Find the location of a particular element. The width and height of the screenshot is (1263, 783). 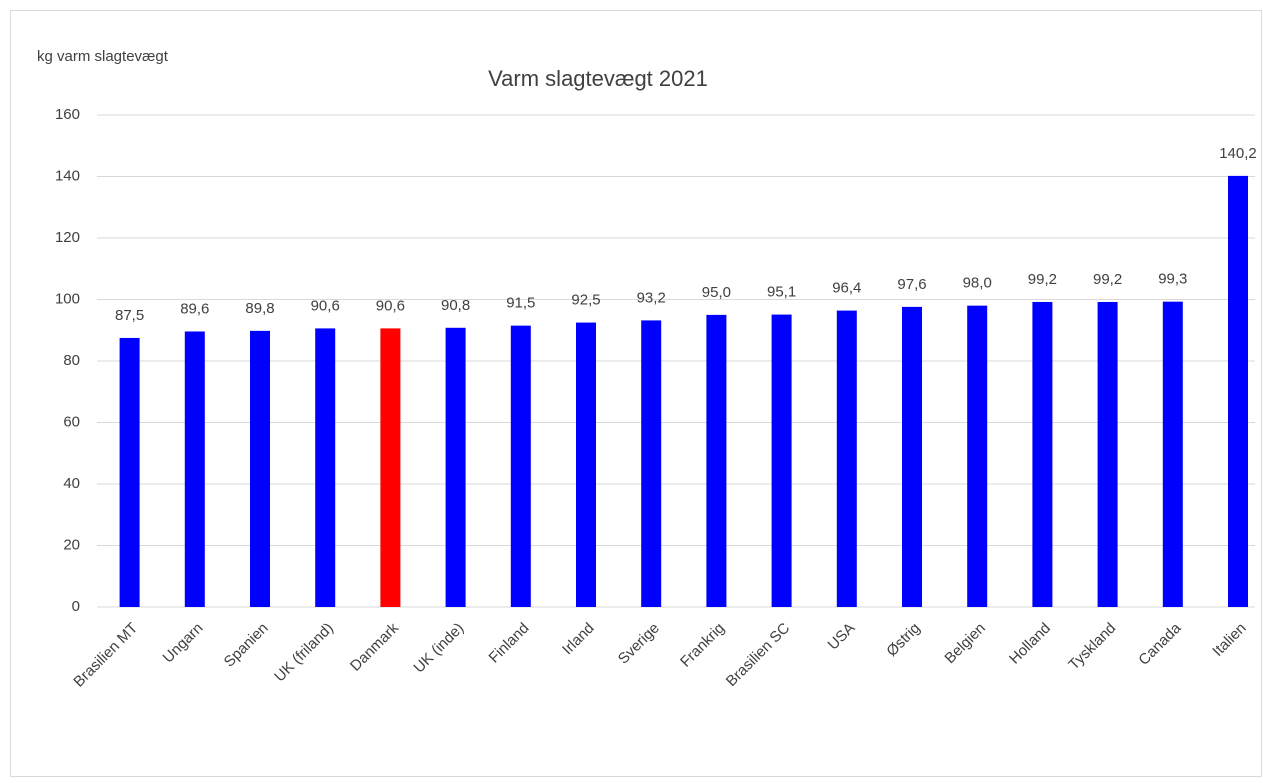

value-label: 99,3 is located at coordinates (1172, 279).